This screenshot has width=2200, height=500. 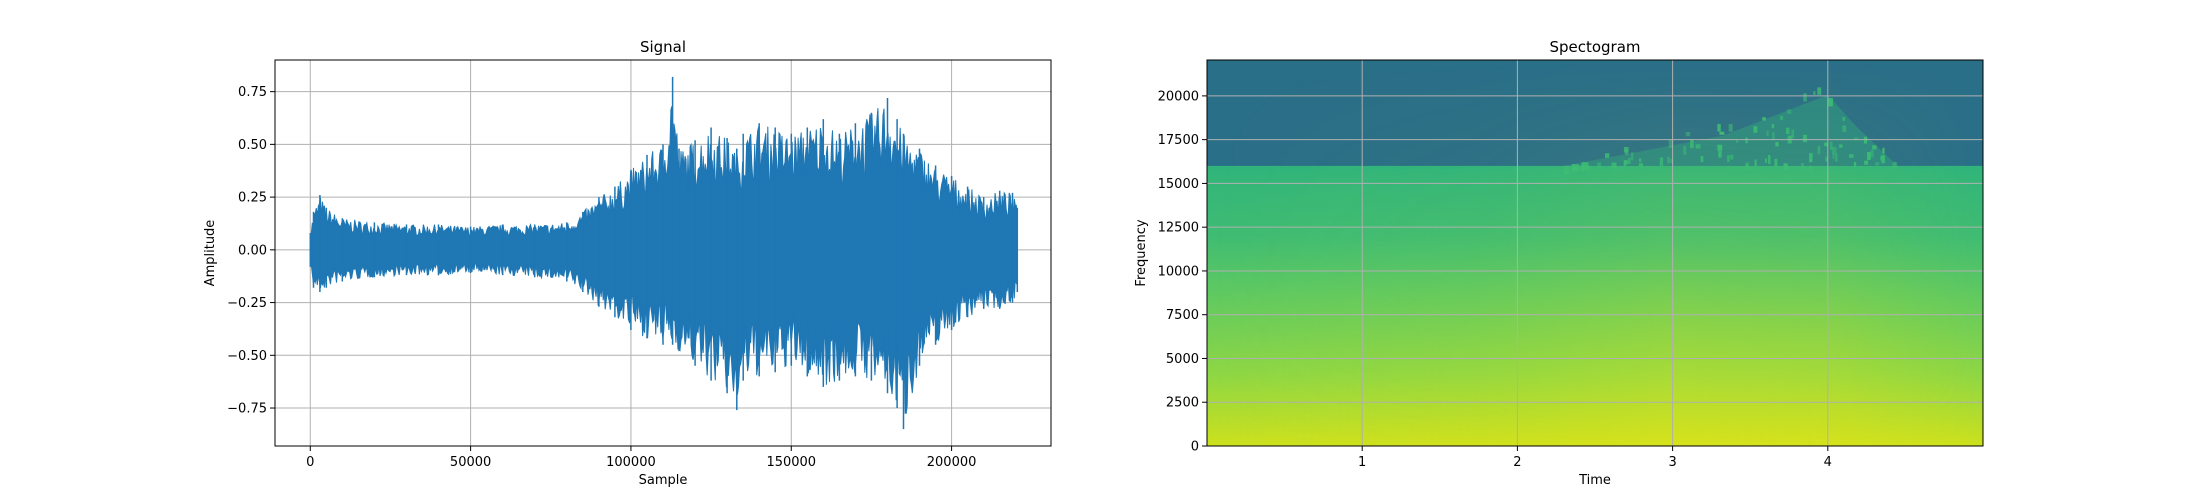 I want to click on y-tick-label: 0.50, so click(x=252, y=145).